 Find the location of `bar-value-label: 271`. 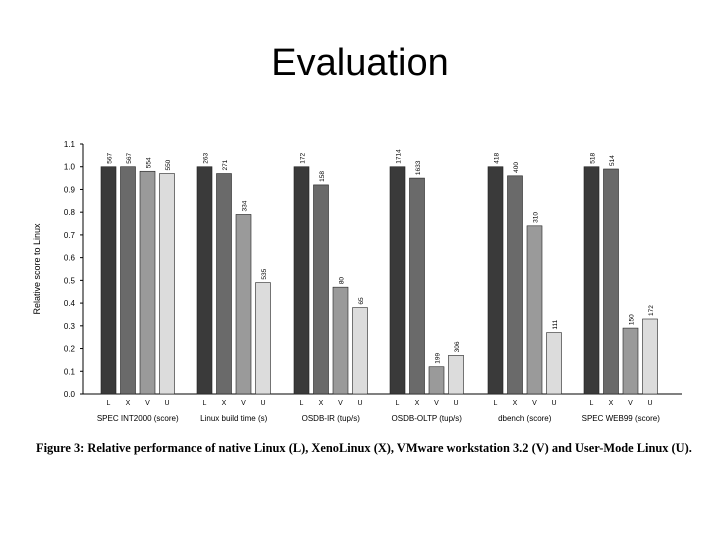

bar-value-label: 271 is located at coordinates (225, 164).